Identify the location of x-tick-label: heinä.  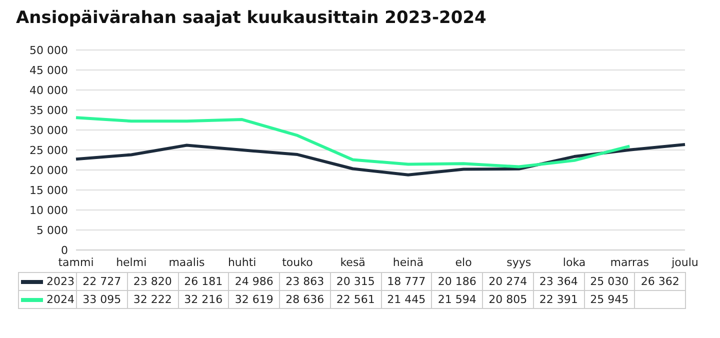
(408, 262).